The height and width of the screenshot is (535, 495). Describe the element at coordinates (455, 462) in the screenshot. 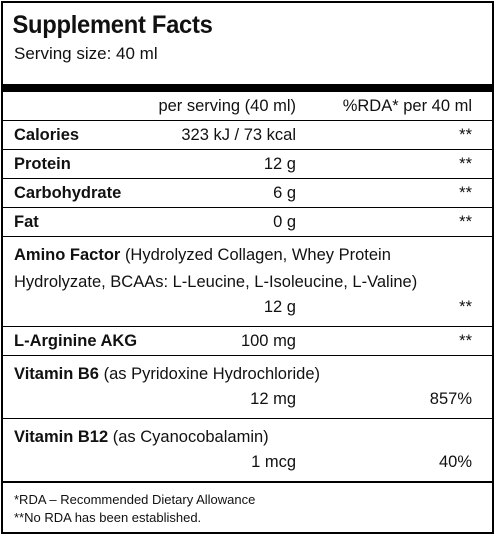

I see `rda: 40%` at that location.